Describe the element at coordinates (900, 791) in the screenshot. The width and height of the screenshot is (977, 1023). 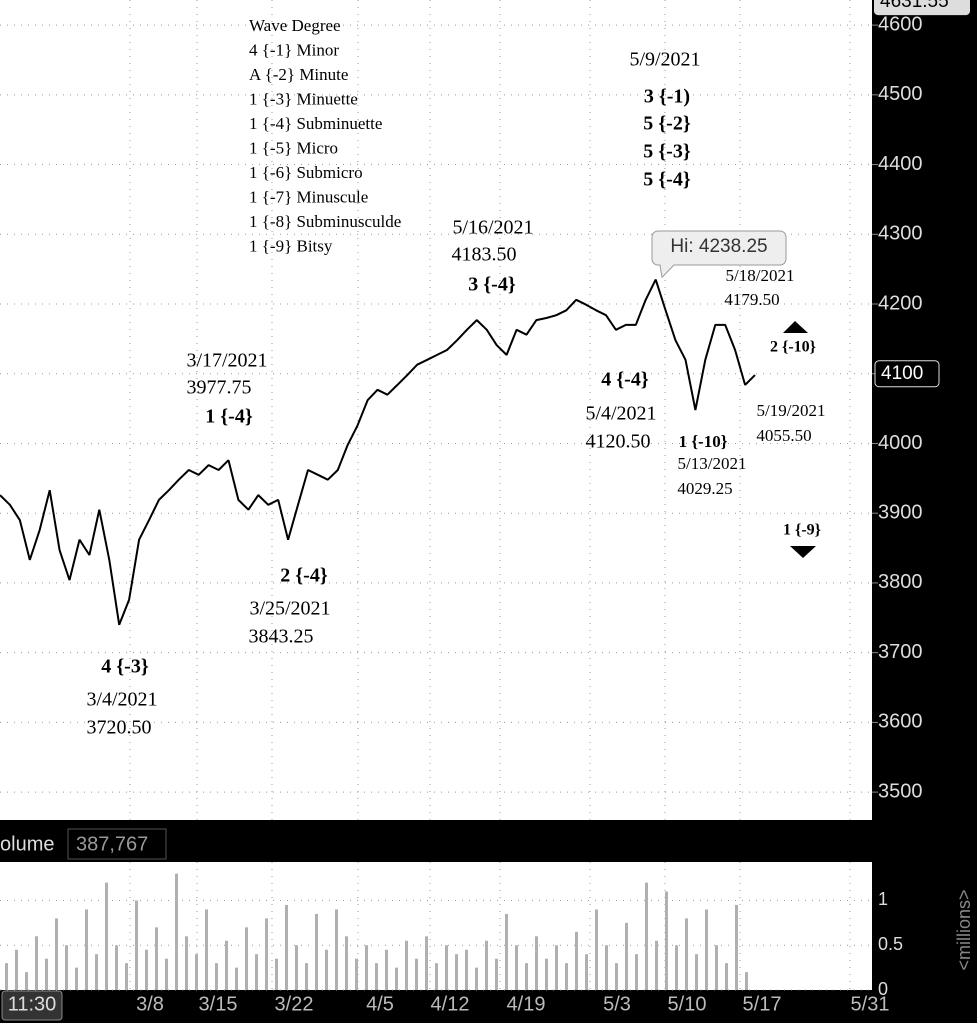
I see `y-tick-label: 3500` at that location.